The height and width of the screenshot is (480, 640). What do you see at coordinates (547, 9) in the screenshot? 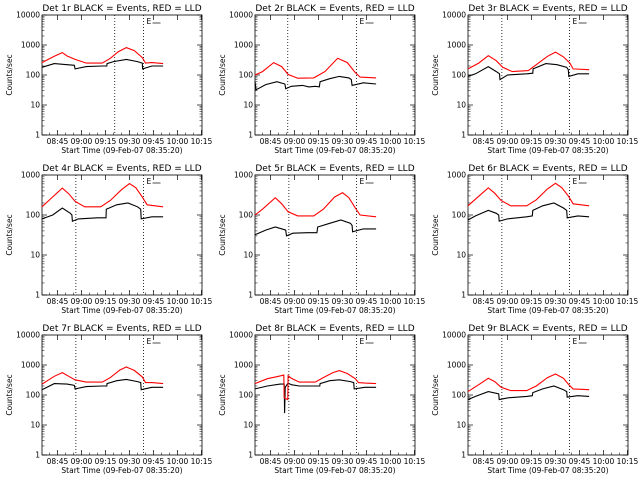
I see `panel-title: Det 3r BLACK = Events, RED = LLD` at bounding box center [547, 9].